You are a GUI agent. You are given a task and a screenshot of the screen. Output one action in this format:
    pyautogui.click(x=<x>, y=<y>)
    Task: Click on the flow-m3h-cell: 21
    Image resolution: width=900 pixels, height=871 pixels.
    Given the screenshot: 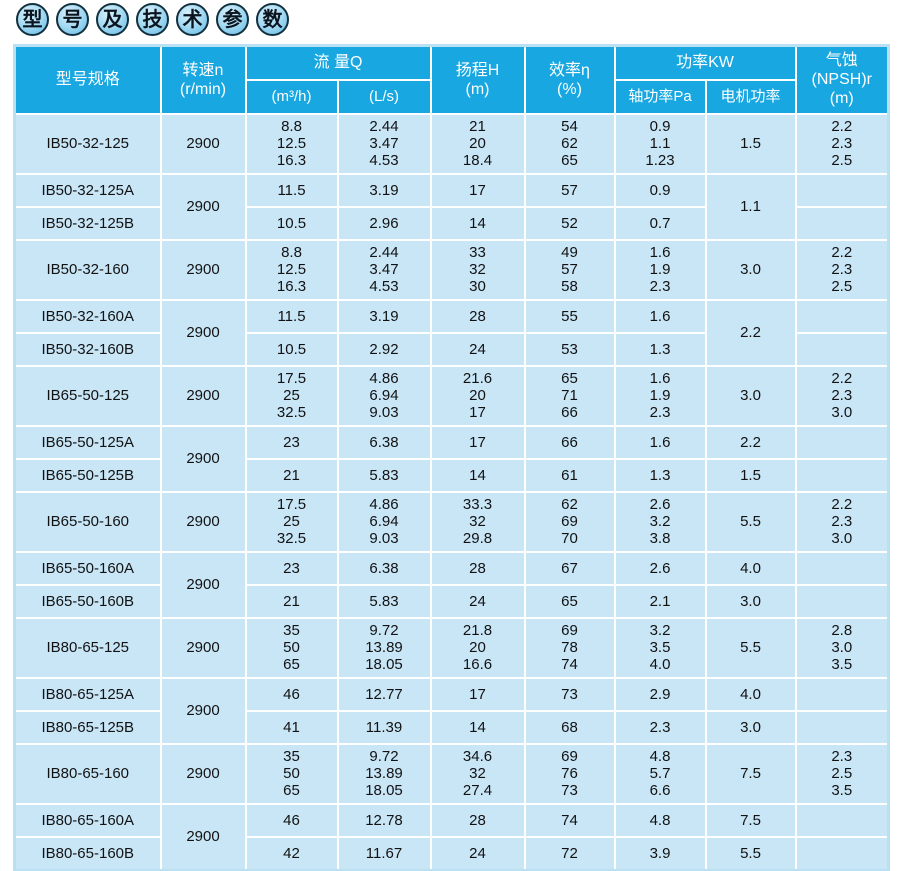 What is the action you would take?
    pyautogui.click(x=291, y=601)
    